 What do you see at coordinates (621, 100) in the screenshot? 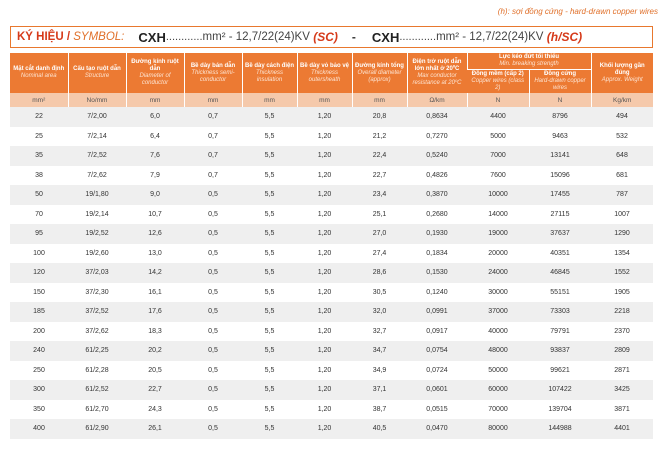
I see `unit-cell: Kg/km` at bounding box center [621, 100].